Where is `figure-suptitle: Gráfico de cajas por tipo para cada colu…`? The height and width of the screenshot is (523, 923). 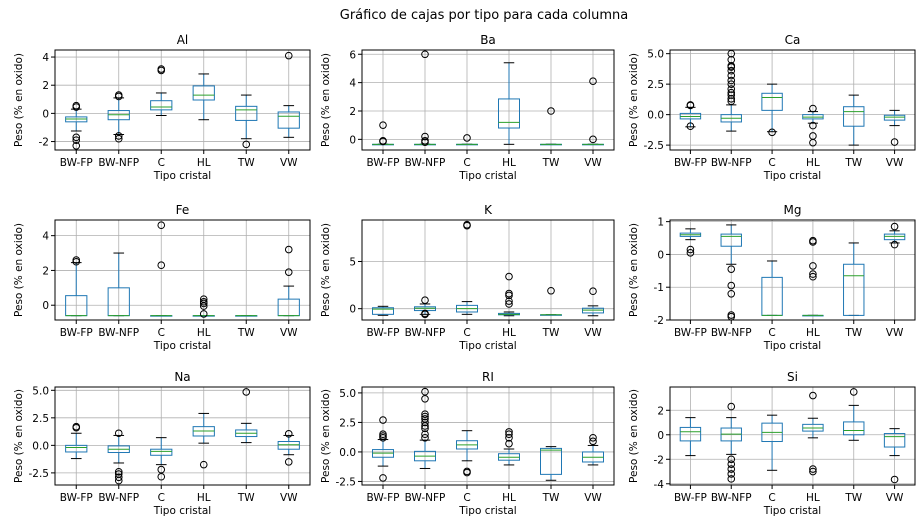
figure-suptitle: Gráfico de cajas por tipo para cada colu… is located at coordinates (484, 15).